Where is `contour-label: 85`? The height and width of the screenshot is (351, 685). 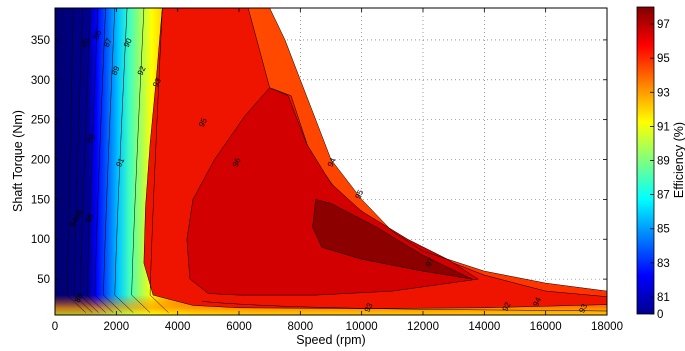
contour-label: 85 is located at coordinates (85, 42).